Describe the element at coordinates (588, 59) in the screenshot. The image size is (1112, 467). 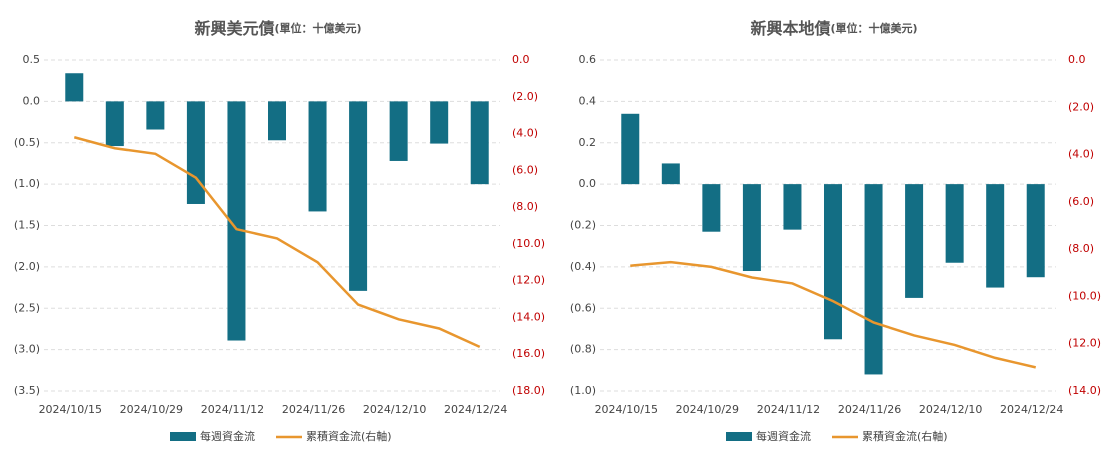
I see `y-tick-label: 0.6` at that location.